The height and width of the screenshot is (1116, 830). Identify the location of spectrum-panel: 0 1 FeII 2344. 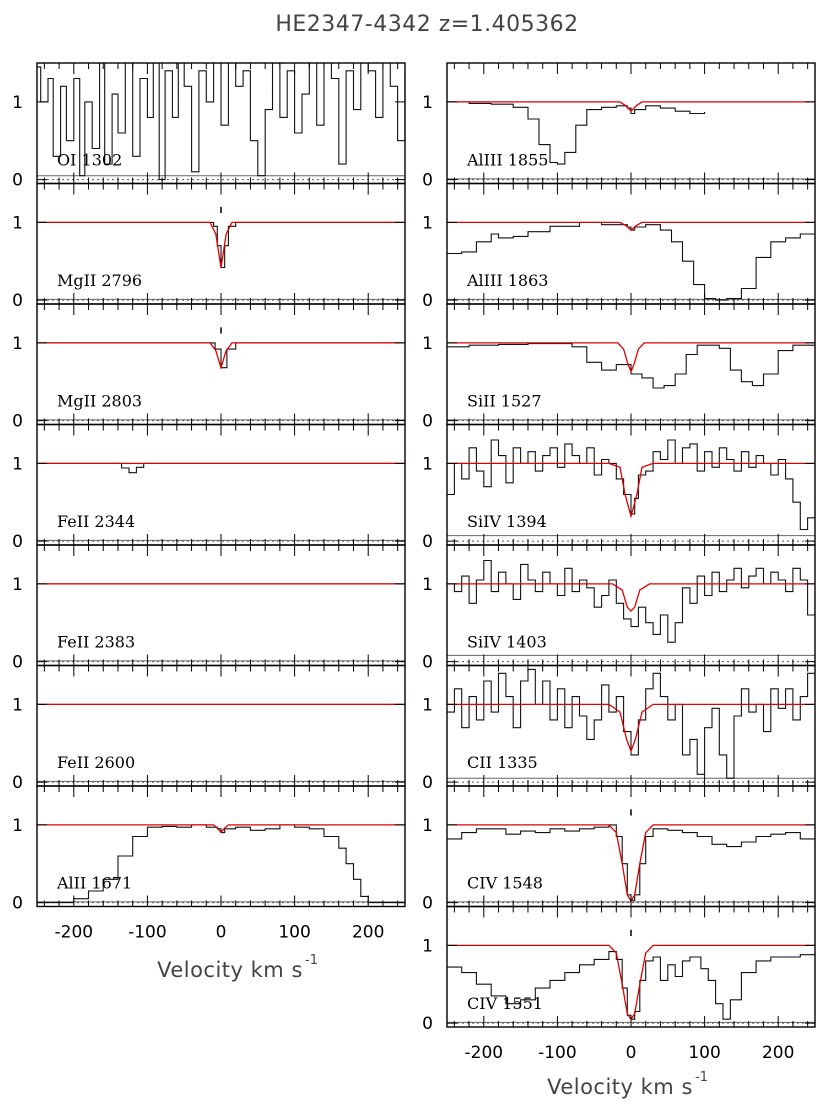
(209, 487).